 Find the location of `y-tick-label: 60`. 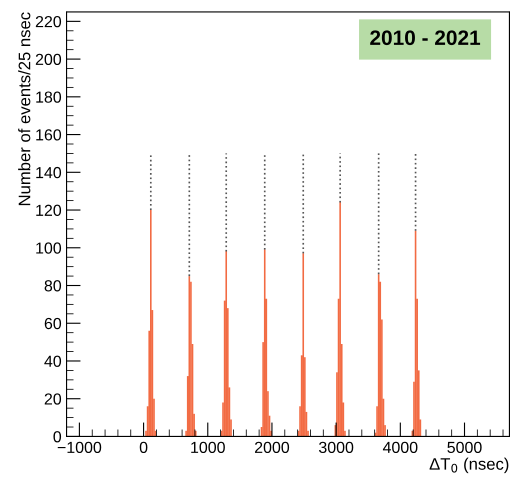

y-tick-label: 60 is located at coordinates (53, 324).